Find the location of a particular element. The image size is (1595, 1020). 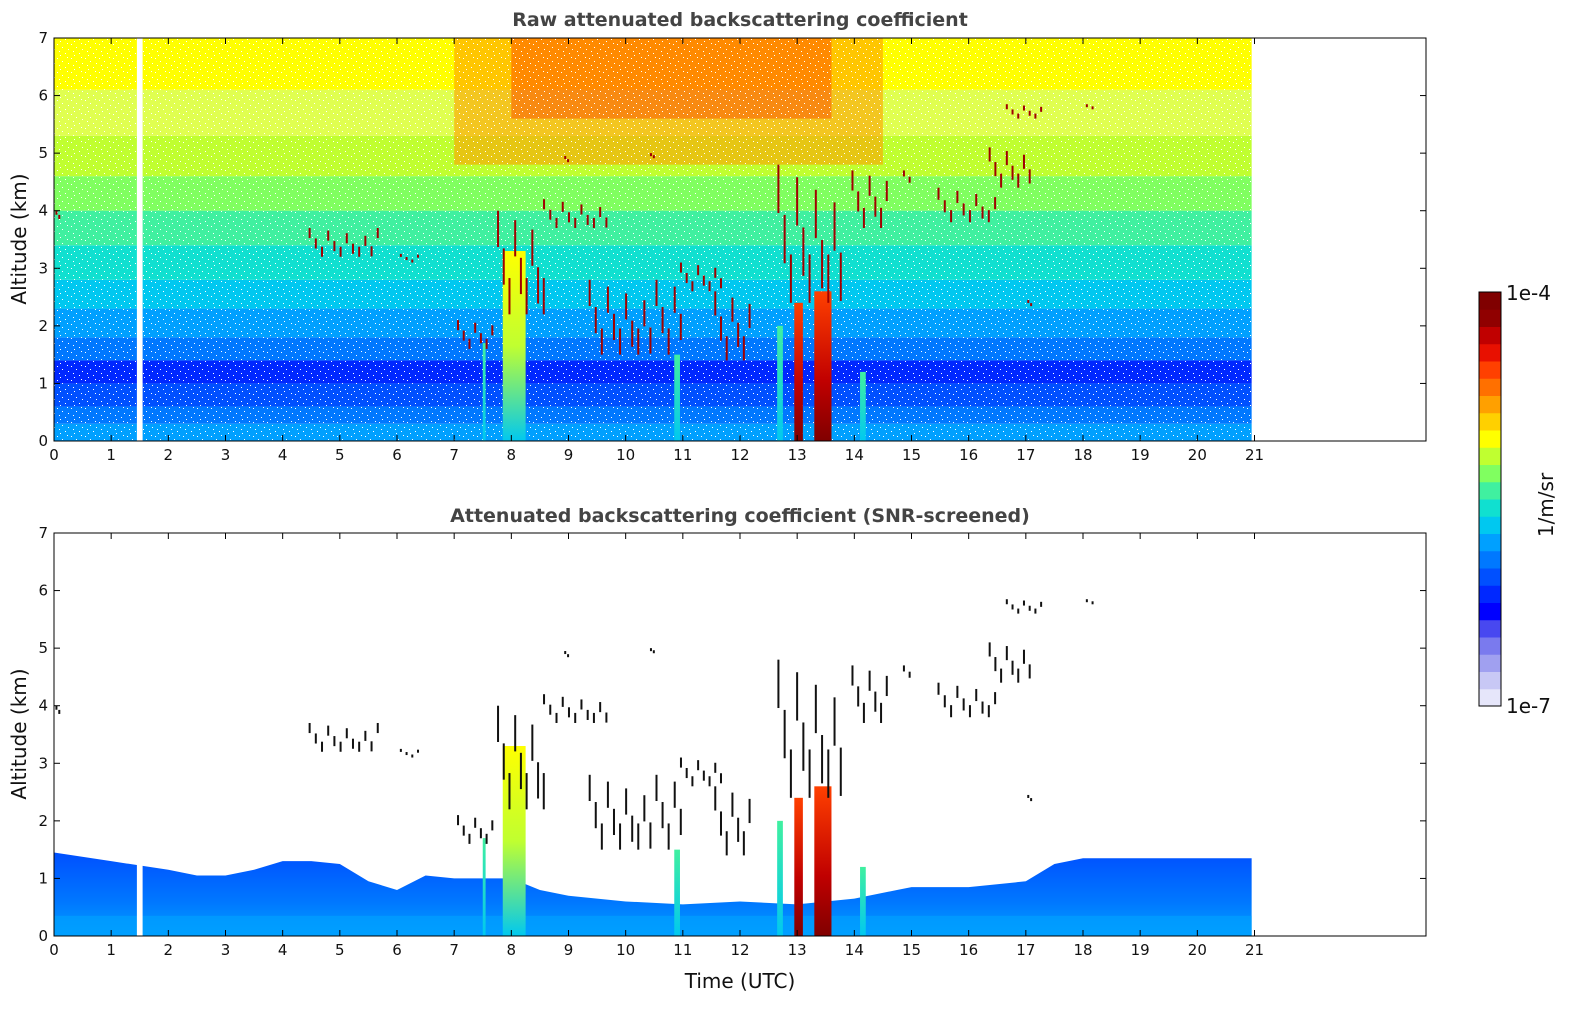

x-tick-label: 6 is located at coordinates (397, 950).